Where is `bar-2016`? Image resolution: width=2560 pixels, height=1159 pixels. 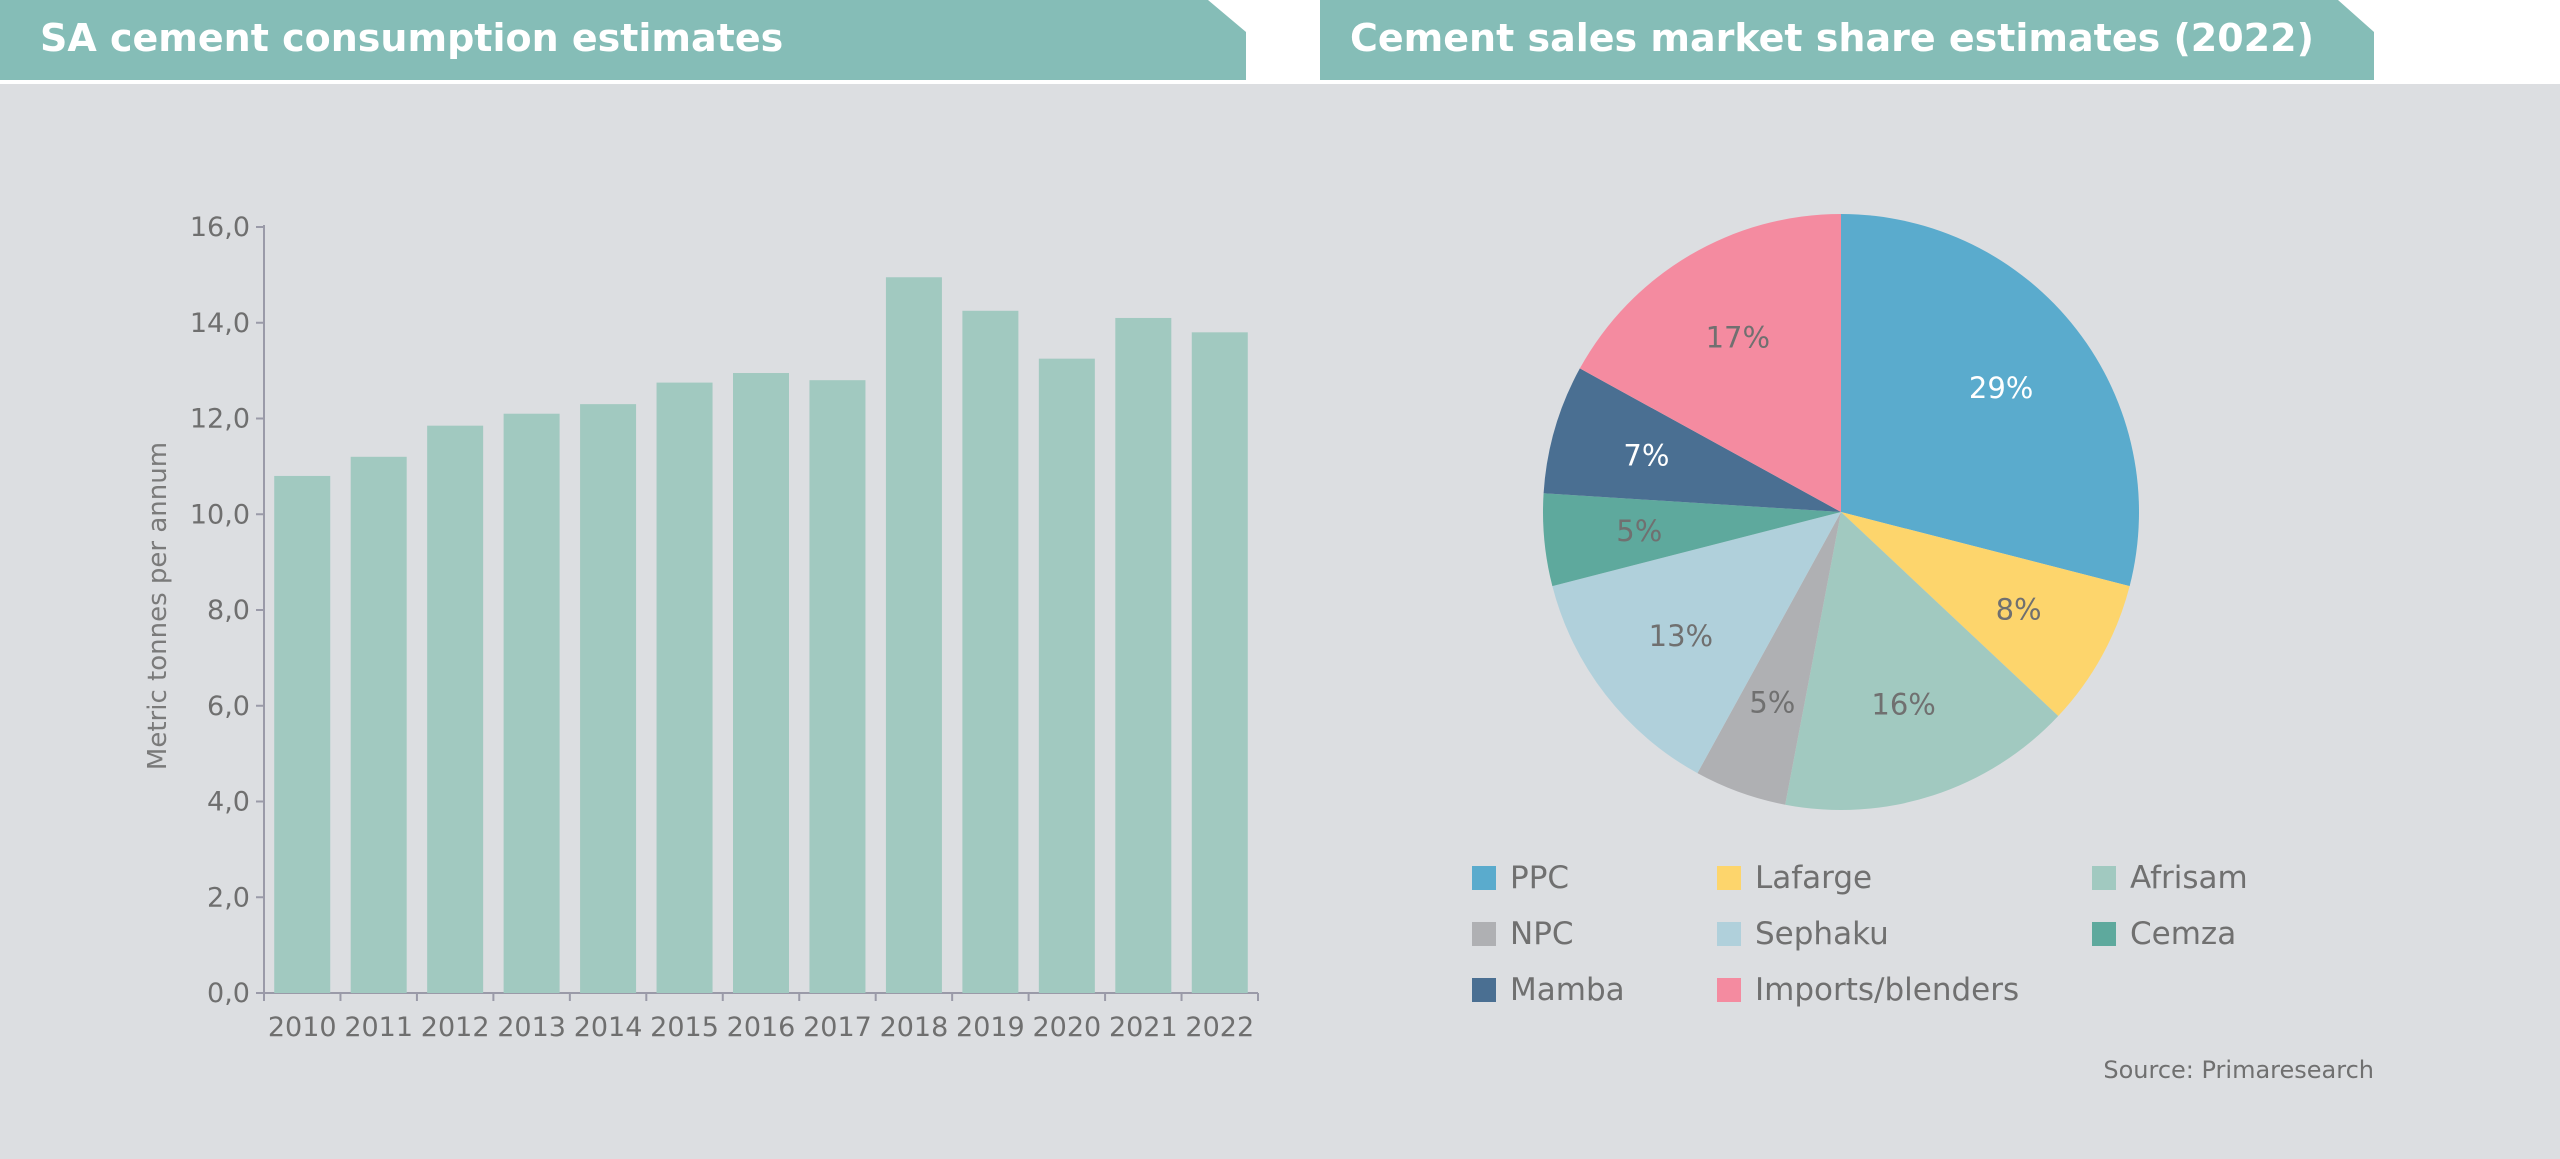 bar-2016 is located at coordinates (761, 683).